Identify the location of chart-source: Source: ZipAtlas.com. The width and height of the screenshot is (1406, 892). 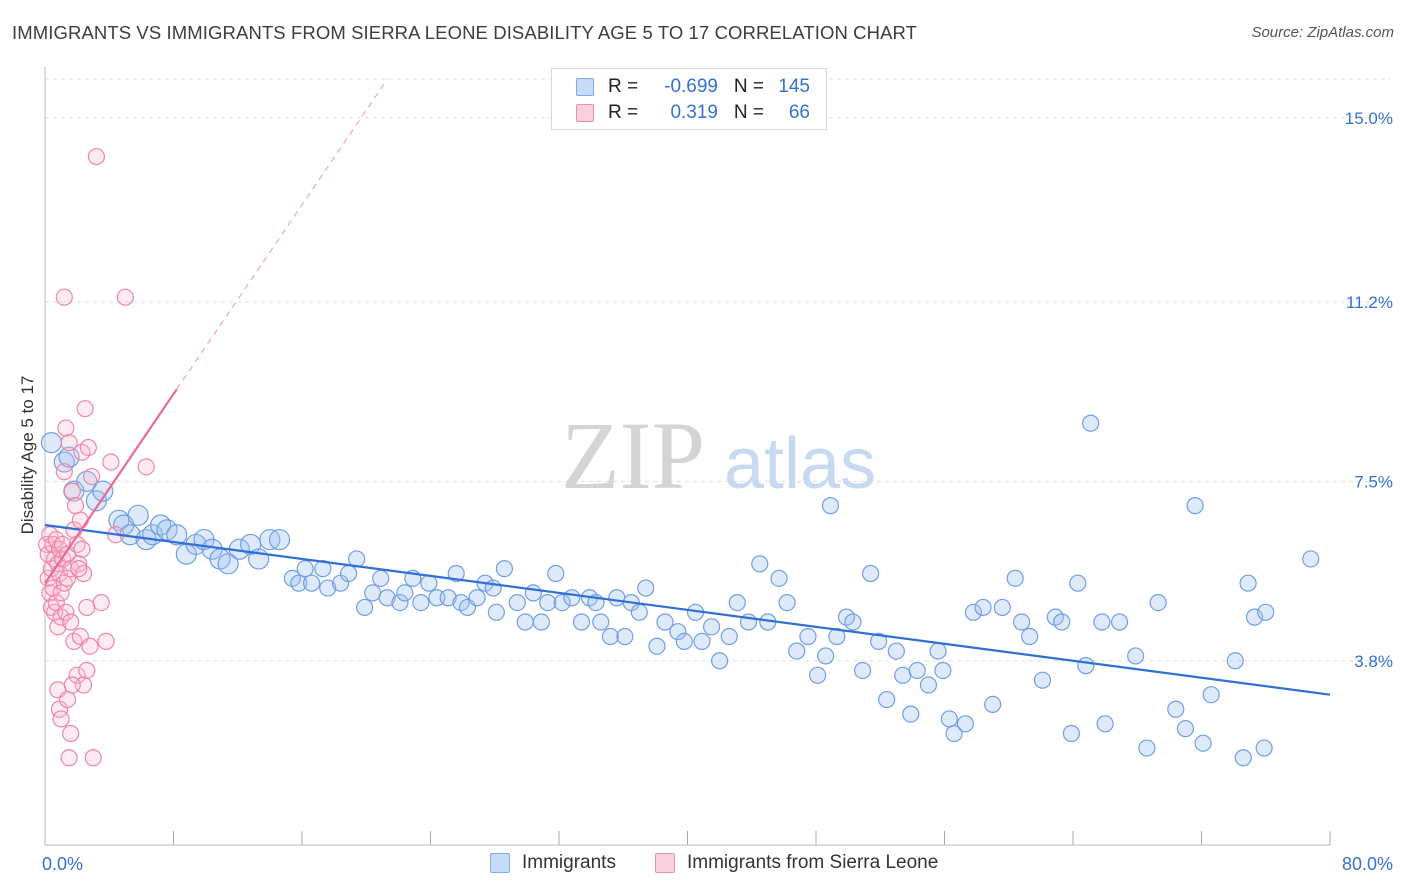
(1322, 32).